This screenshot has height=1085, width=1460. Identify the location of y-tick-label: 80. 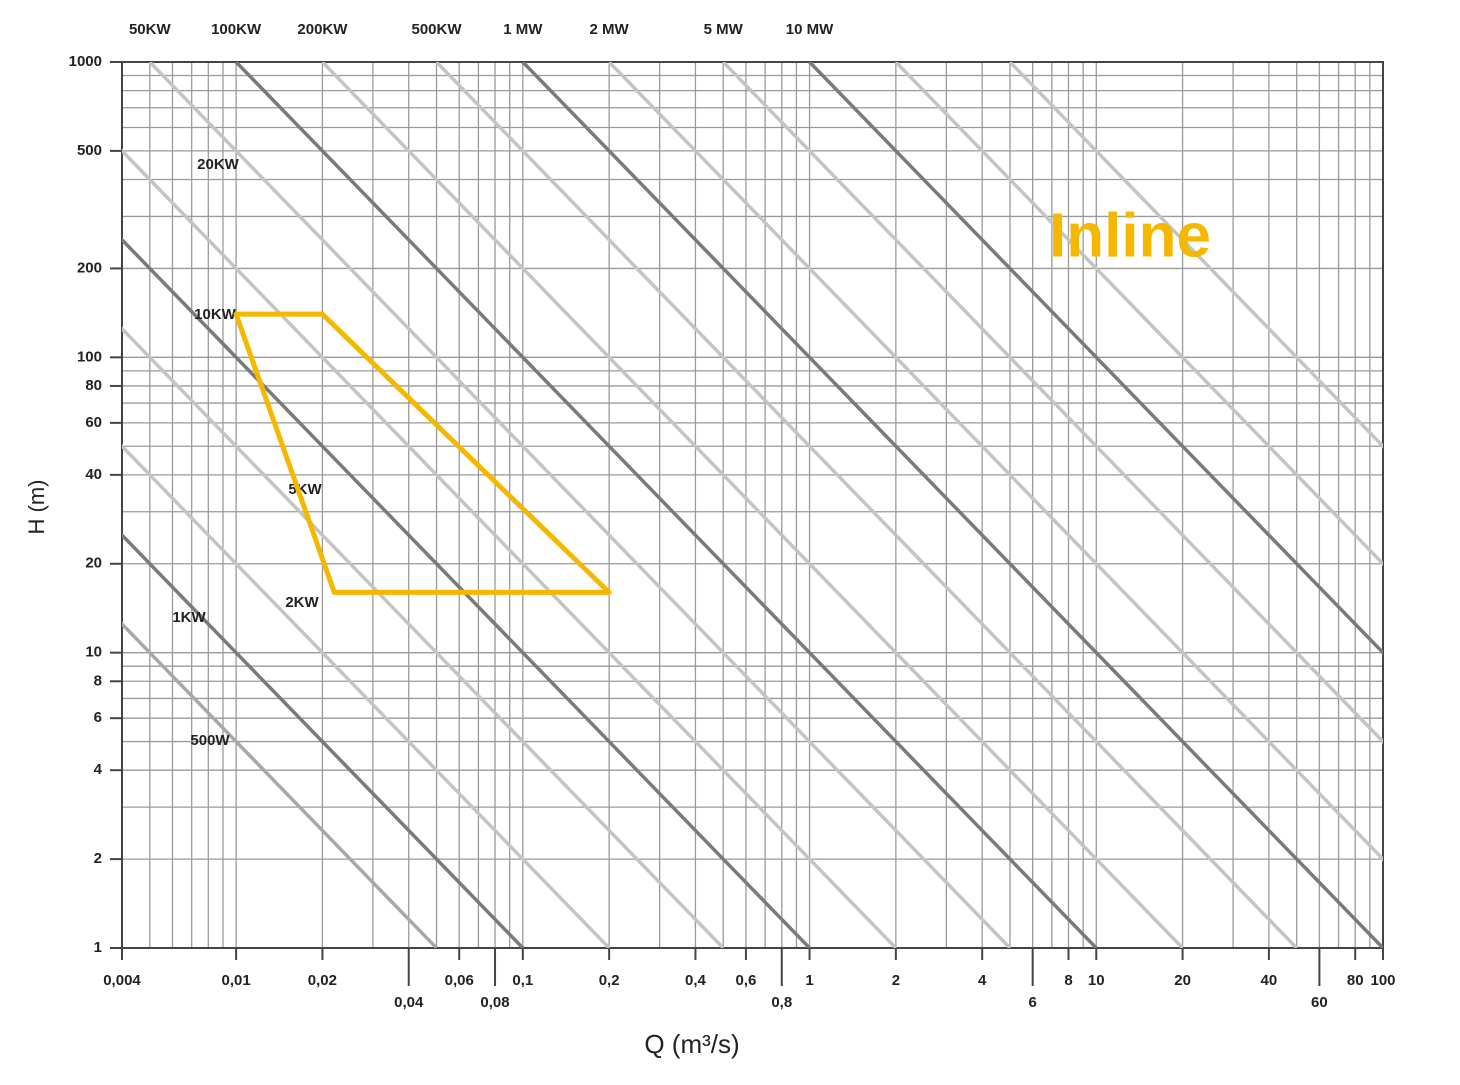
(93, 385).